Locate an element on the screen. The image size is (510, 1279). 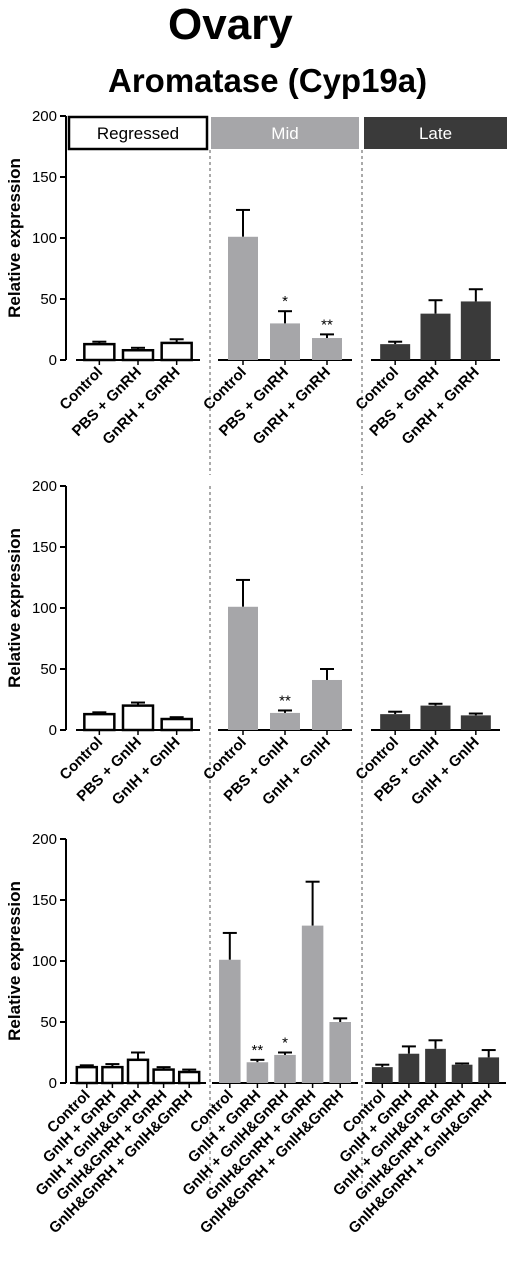
stage-band-label: Mid is located at coordinates (284, 133).